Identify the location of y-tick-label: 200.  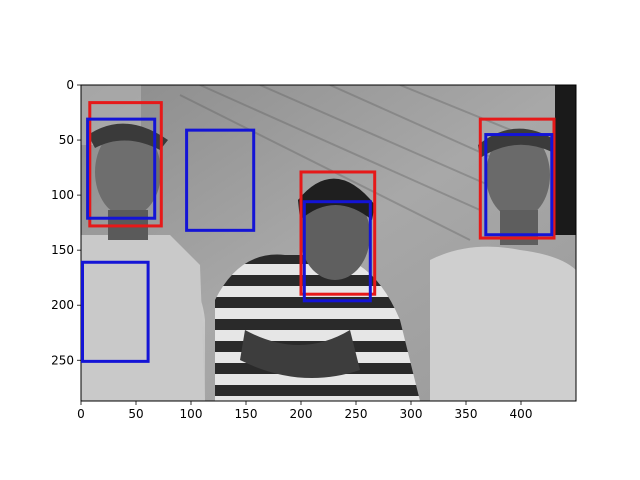
(62, 305).